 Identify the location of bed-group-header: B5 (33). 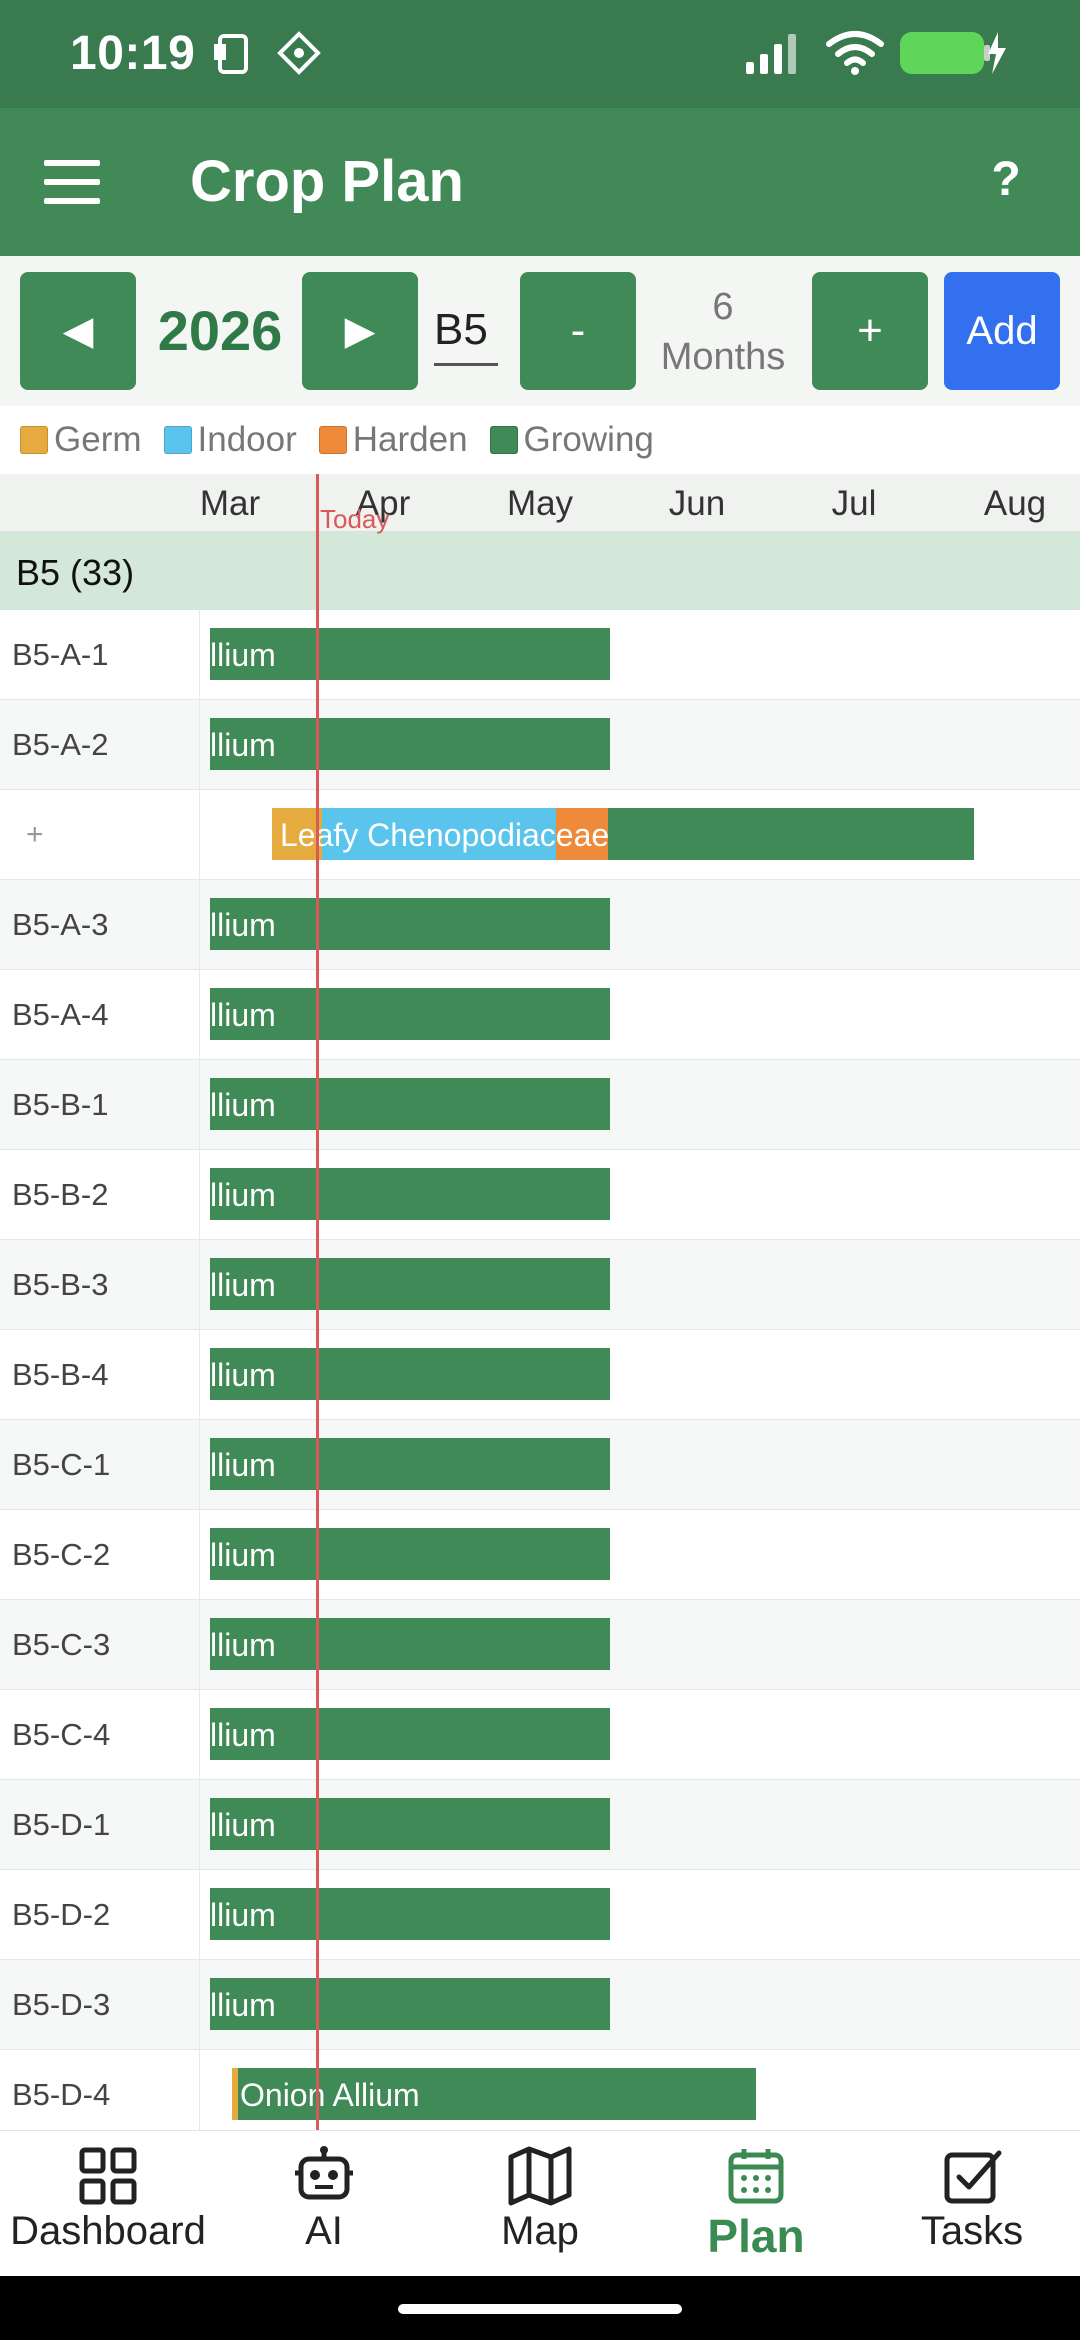
(540, 571).